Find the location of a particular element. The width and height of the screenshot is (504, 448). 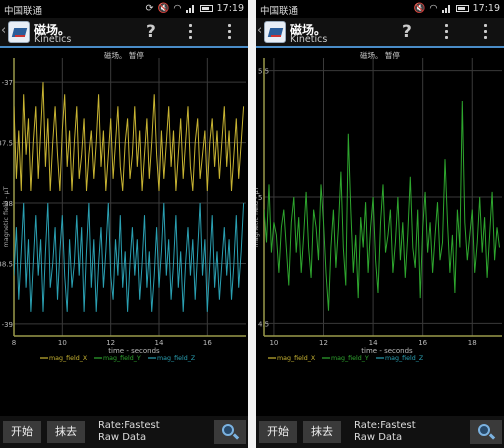

x-tick-label: 8 is located at coordinates (14, 343).